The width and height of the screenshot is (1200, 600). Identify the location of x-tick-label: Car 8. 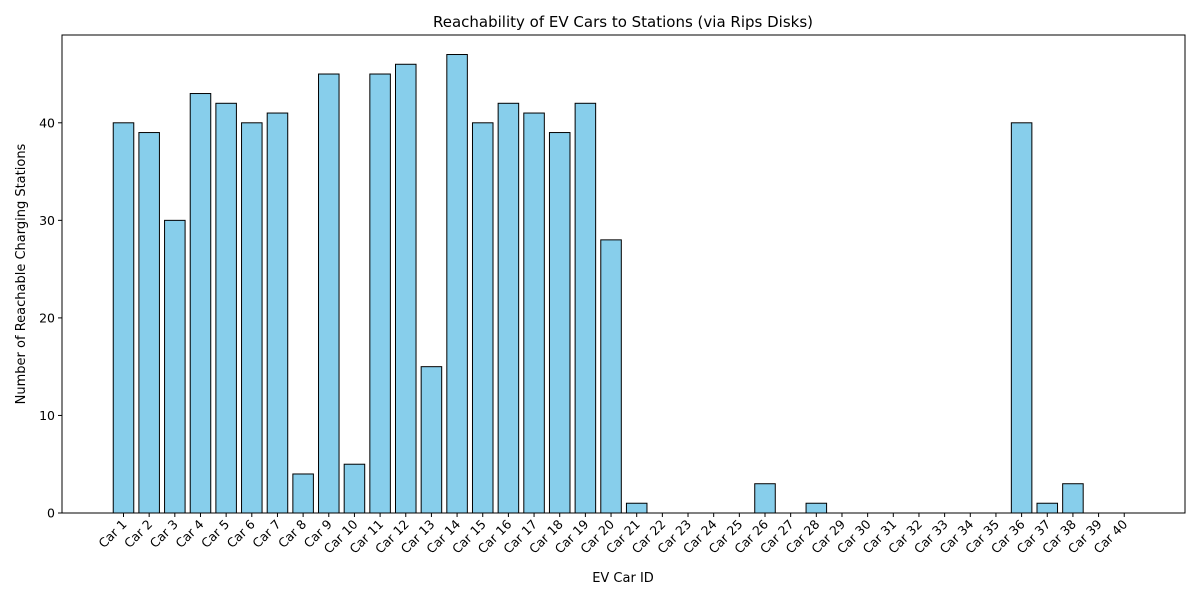
(292, 533).